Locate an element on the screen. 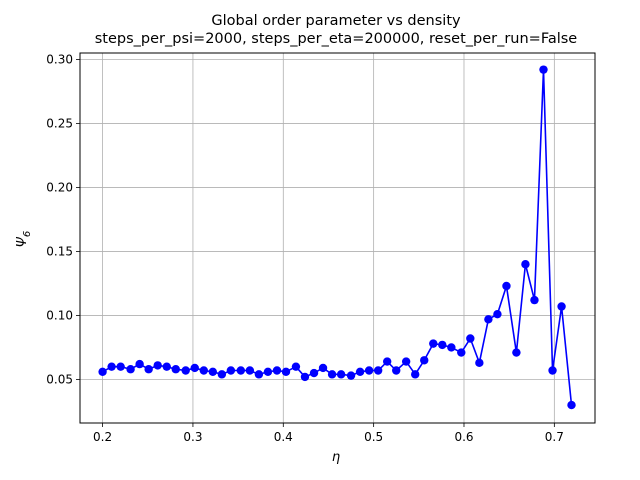  y-tick-label: 0.05 is located at coordinates (59, 379).